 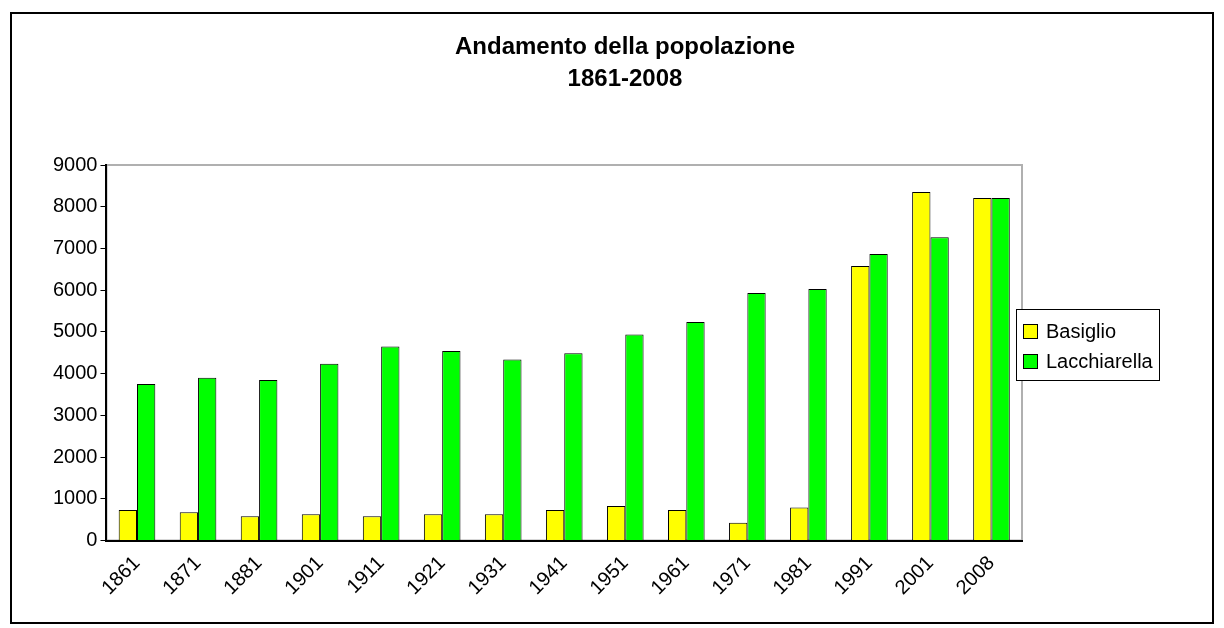 I want to click on y-tick-label: 0, so click(x=92, y=539).